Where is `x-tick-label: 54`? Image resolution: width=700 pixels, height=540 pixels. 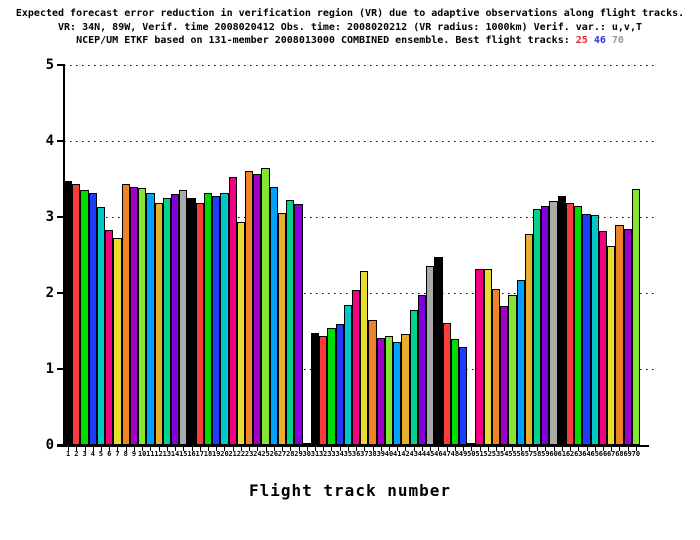
x-tick-label: 54 is located at coordinates (504, 454).